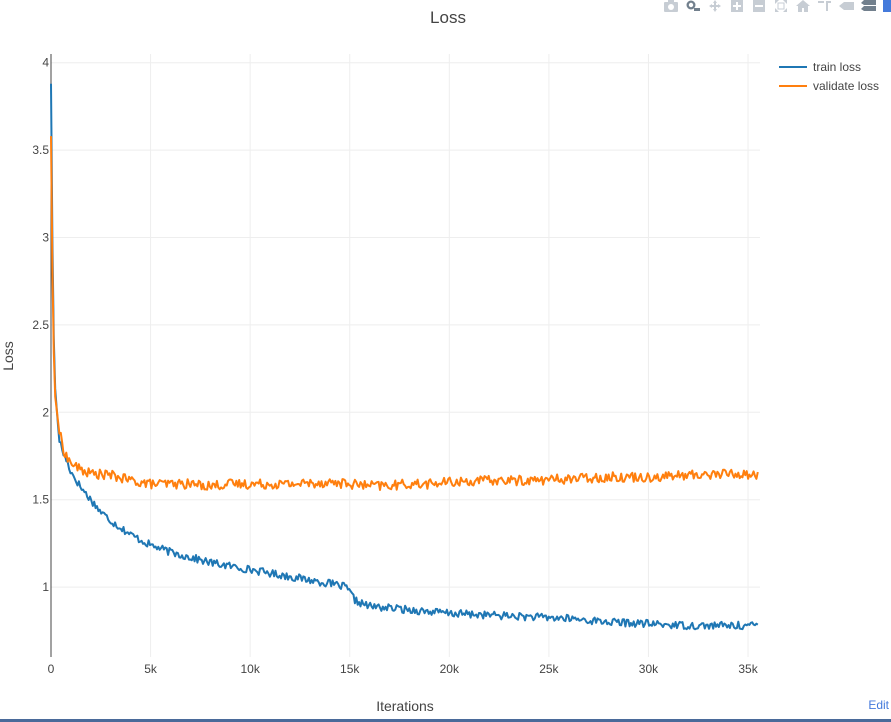 The width and height of the screenshot is (891, 722). I want to click on y-tick-label: 2, so click(45, 412).